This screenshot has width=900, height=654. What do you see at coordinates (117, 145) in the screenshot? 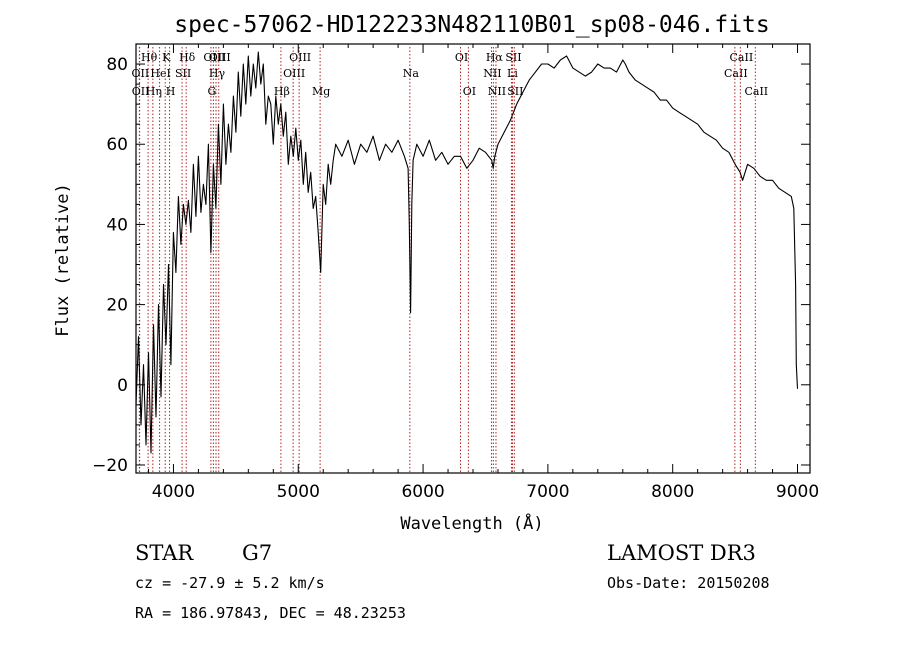
I see `y-tick-label: 60` at bounding box center [117, 145].